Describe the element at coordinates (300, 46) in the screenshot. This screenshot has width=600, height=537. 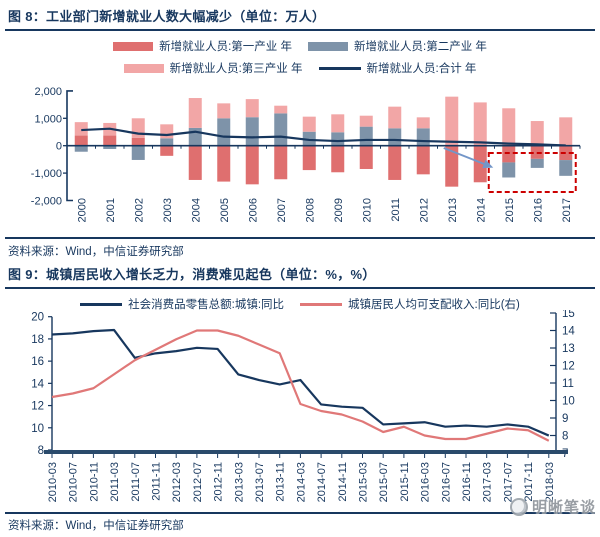
I see `figure8-legend-row1: 新增就业人员:第一产业 年 新增就业人员:第二产业 年` at that location.